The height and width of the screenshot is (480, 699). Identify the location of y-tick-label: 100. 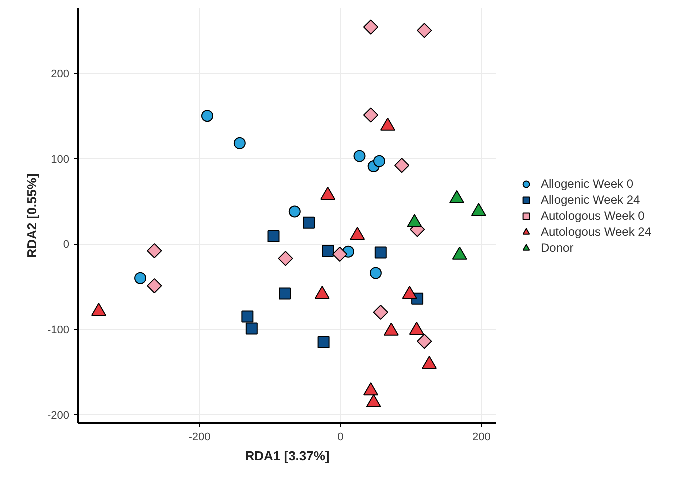
(60, 160).